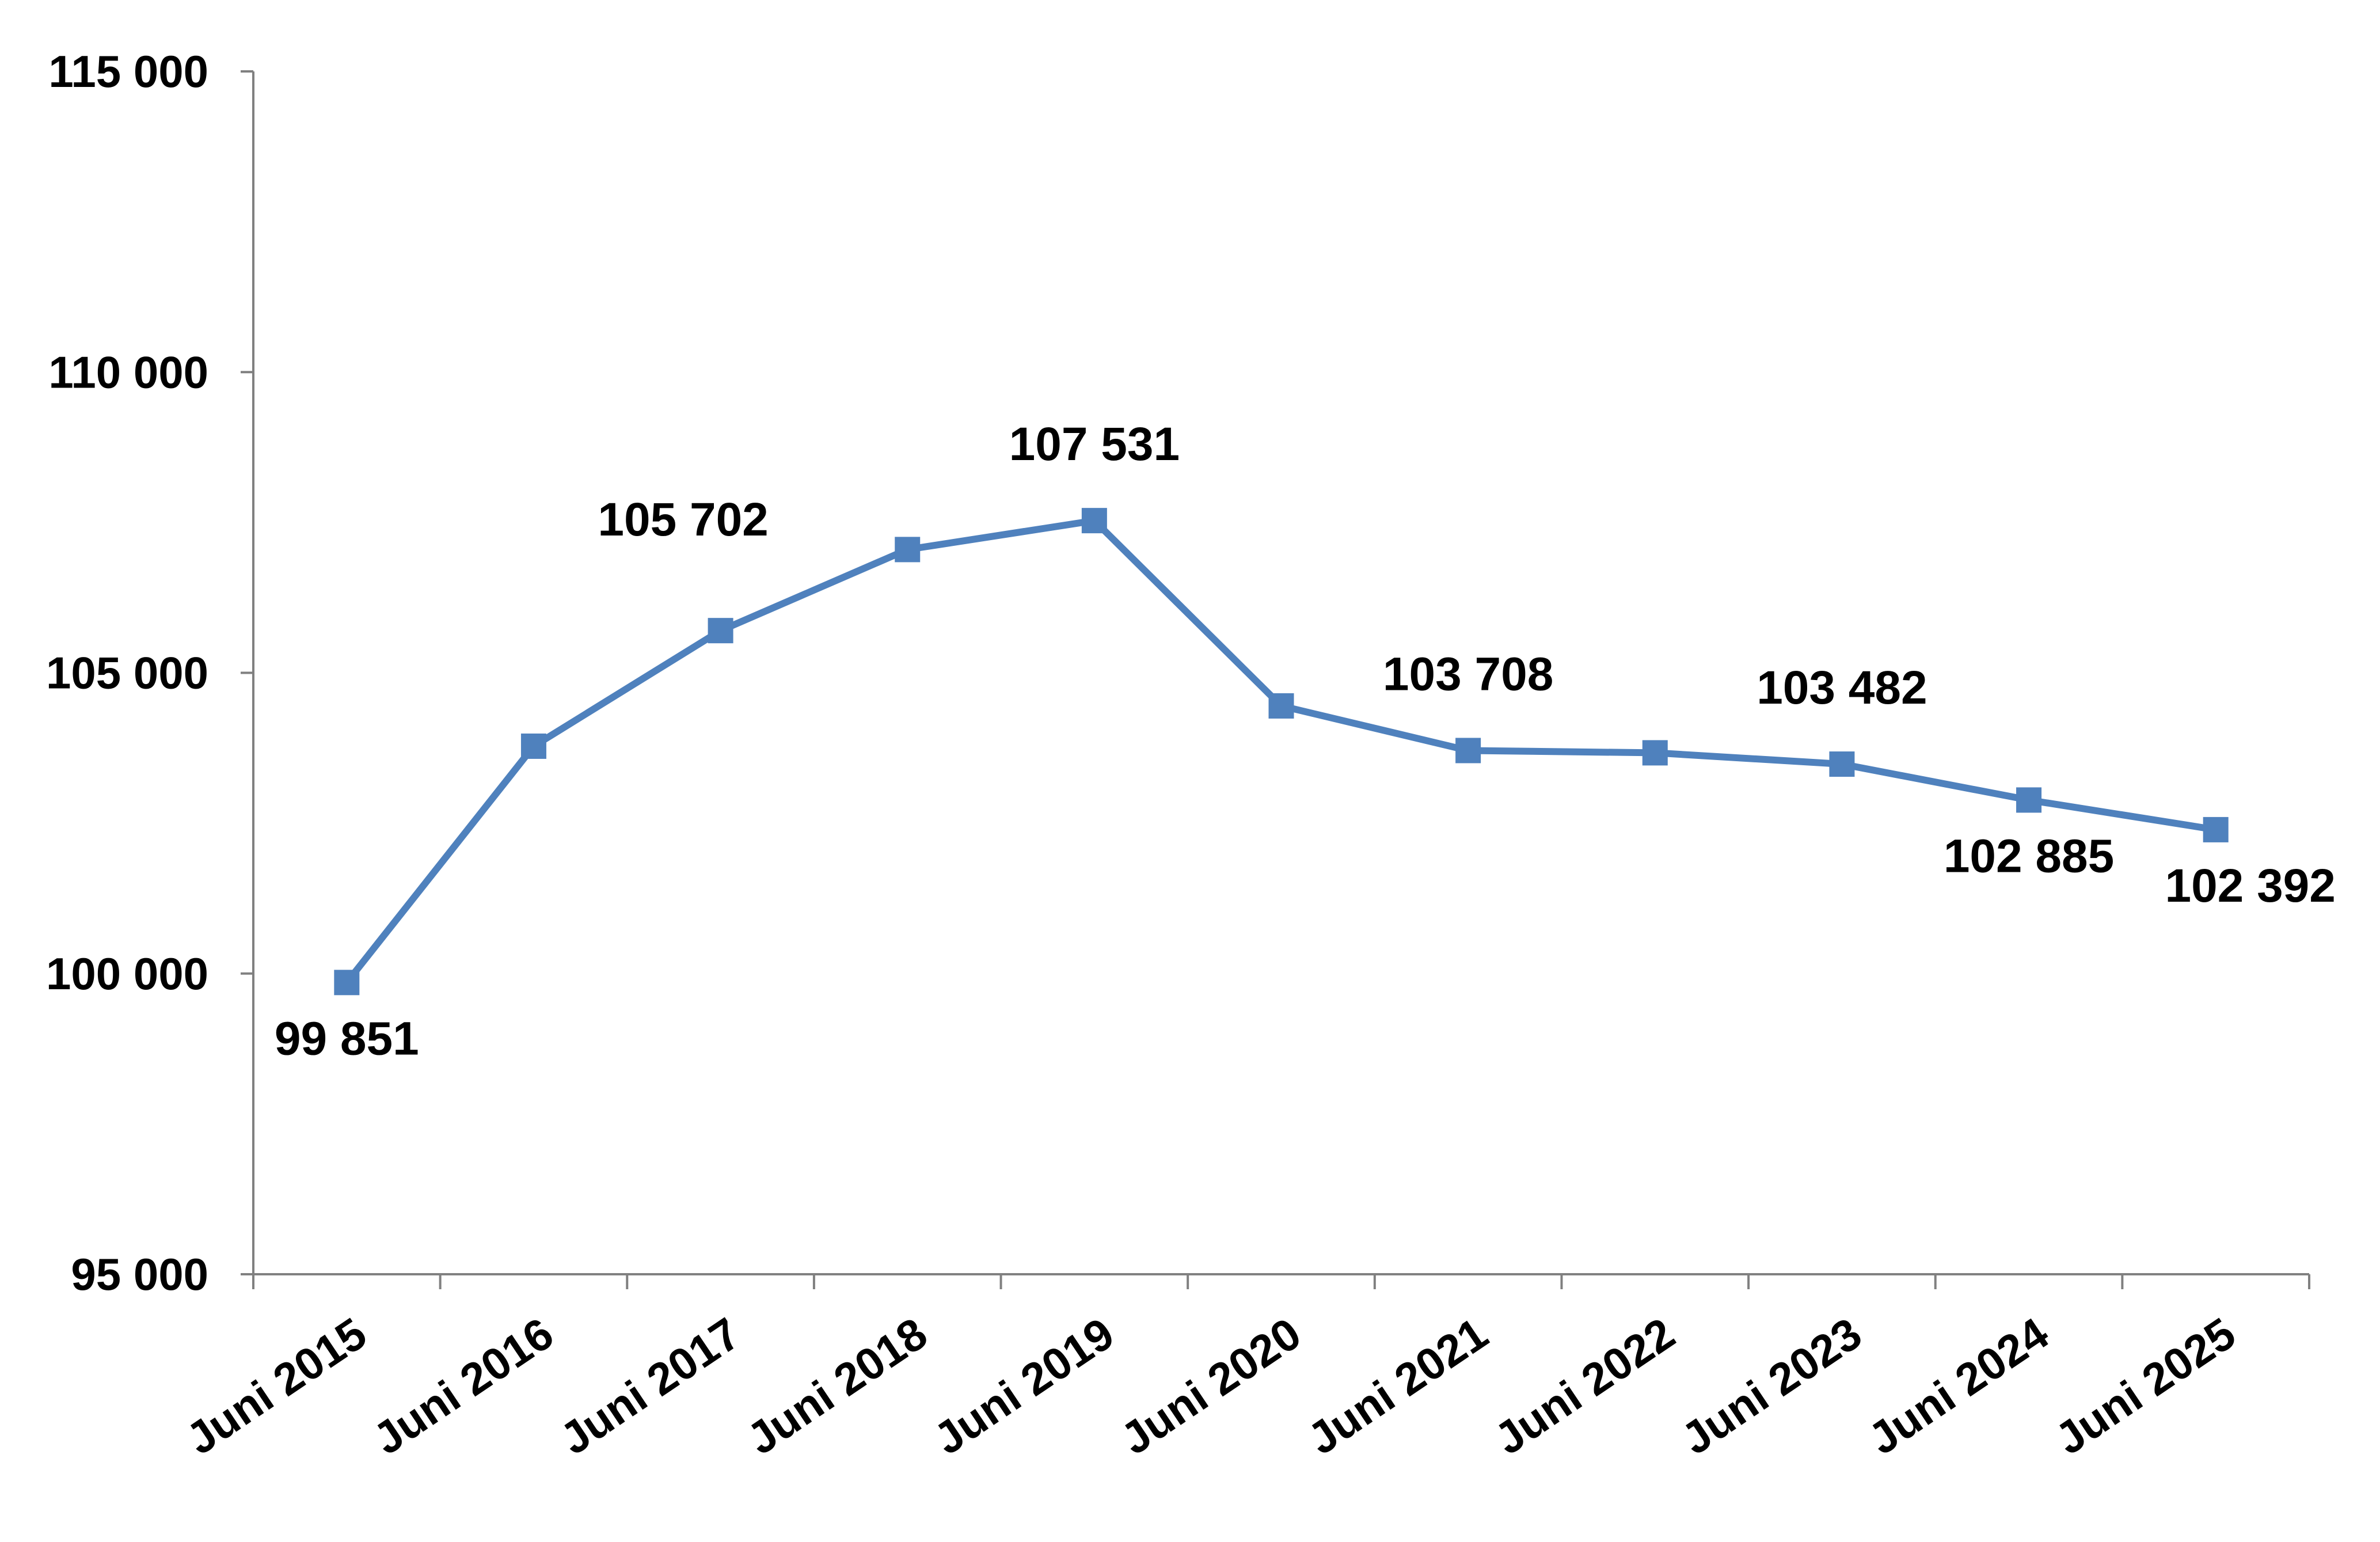  Describe the element at coordinates (1842, 688) in the screenshot. I see `data-label: 103 482` at that location.